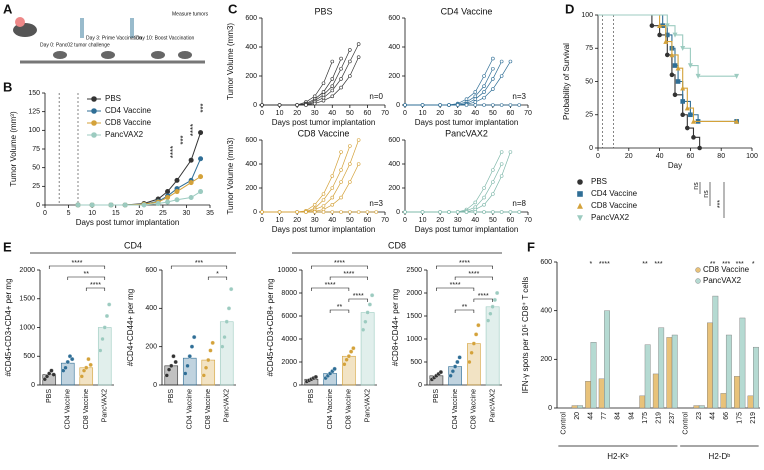 The image size is (764, 470). Describe the element at coordinates (289, 316) in the screenshot. I see `y-tick-label: 6000` at that location.